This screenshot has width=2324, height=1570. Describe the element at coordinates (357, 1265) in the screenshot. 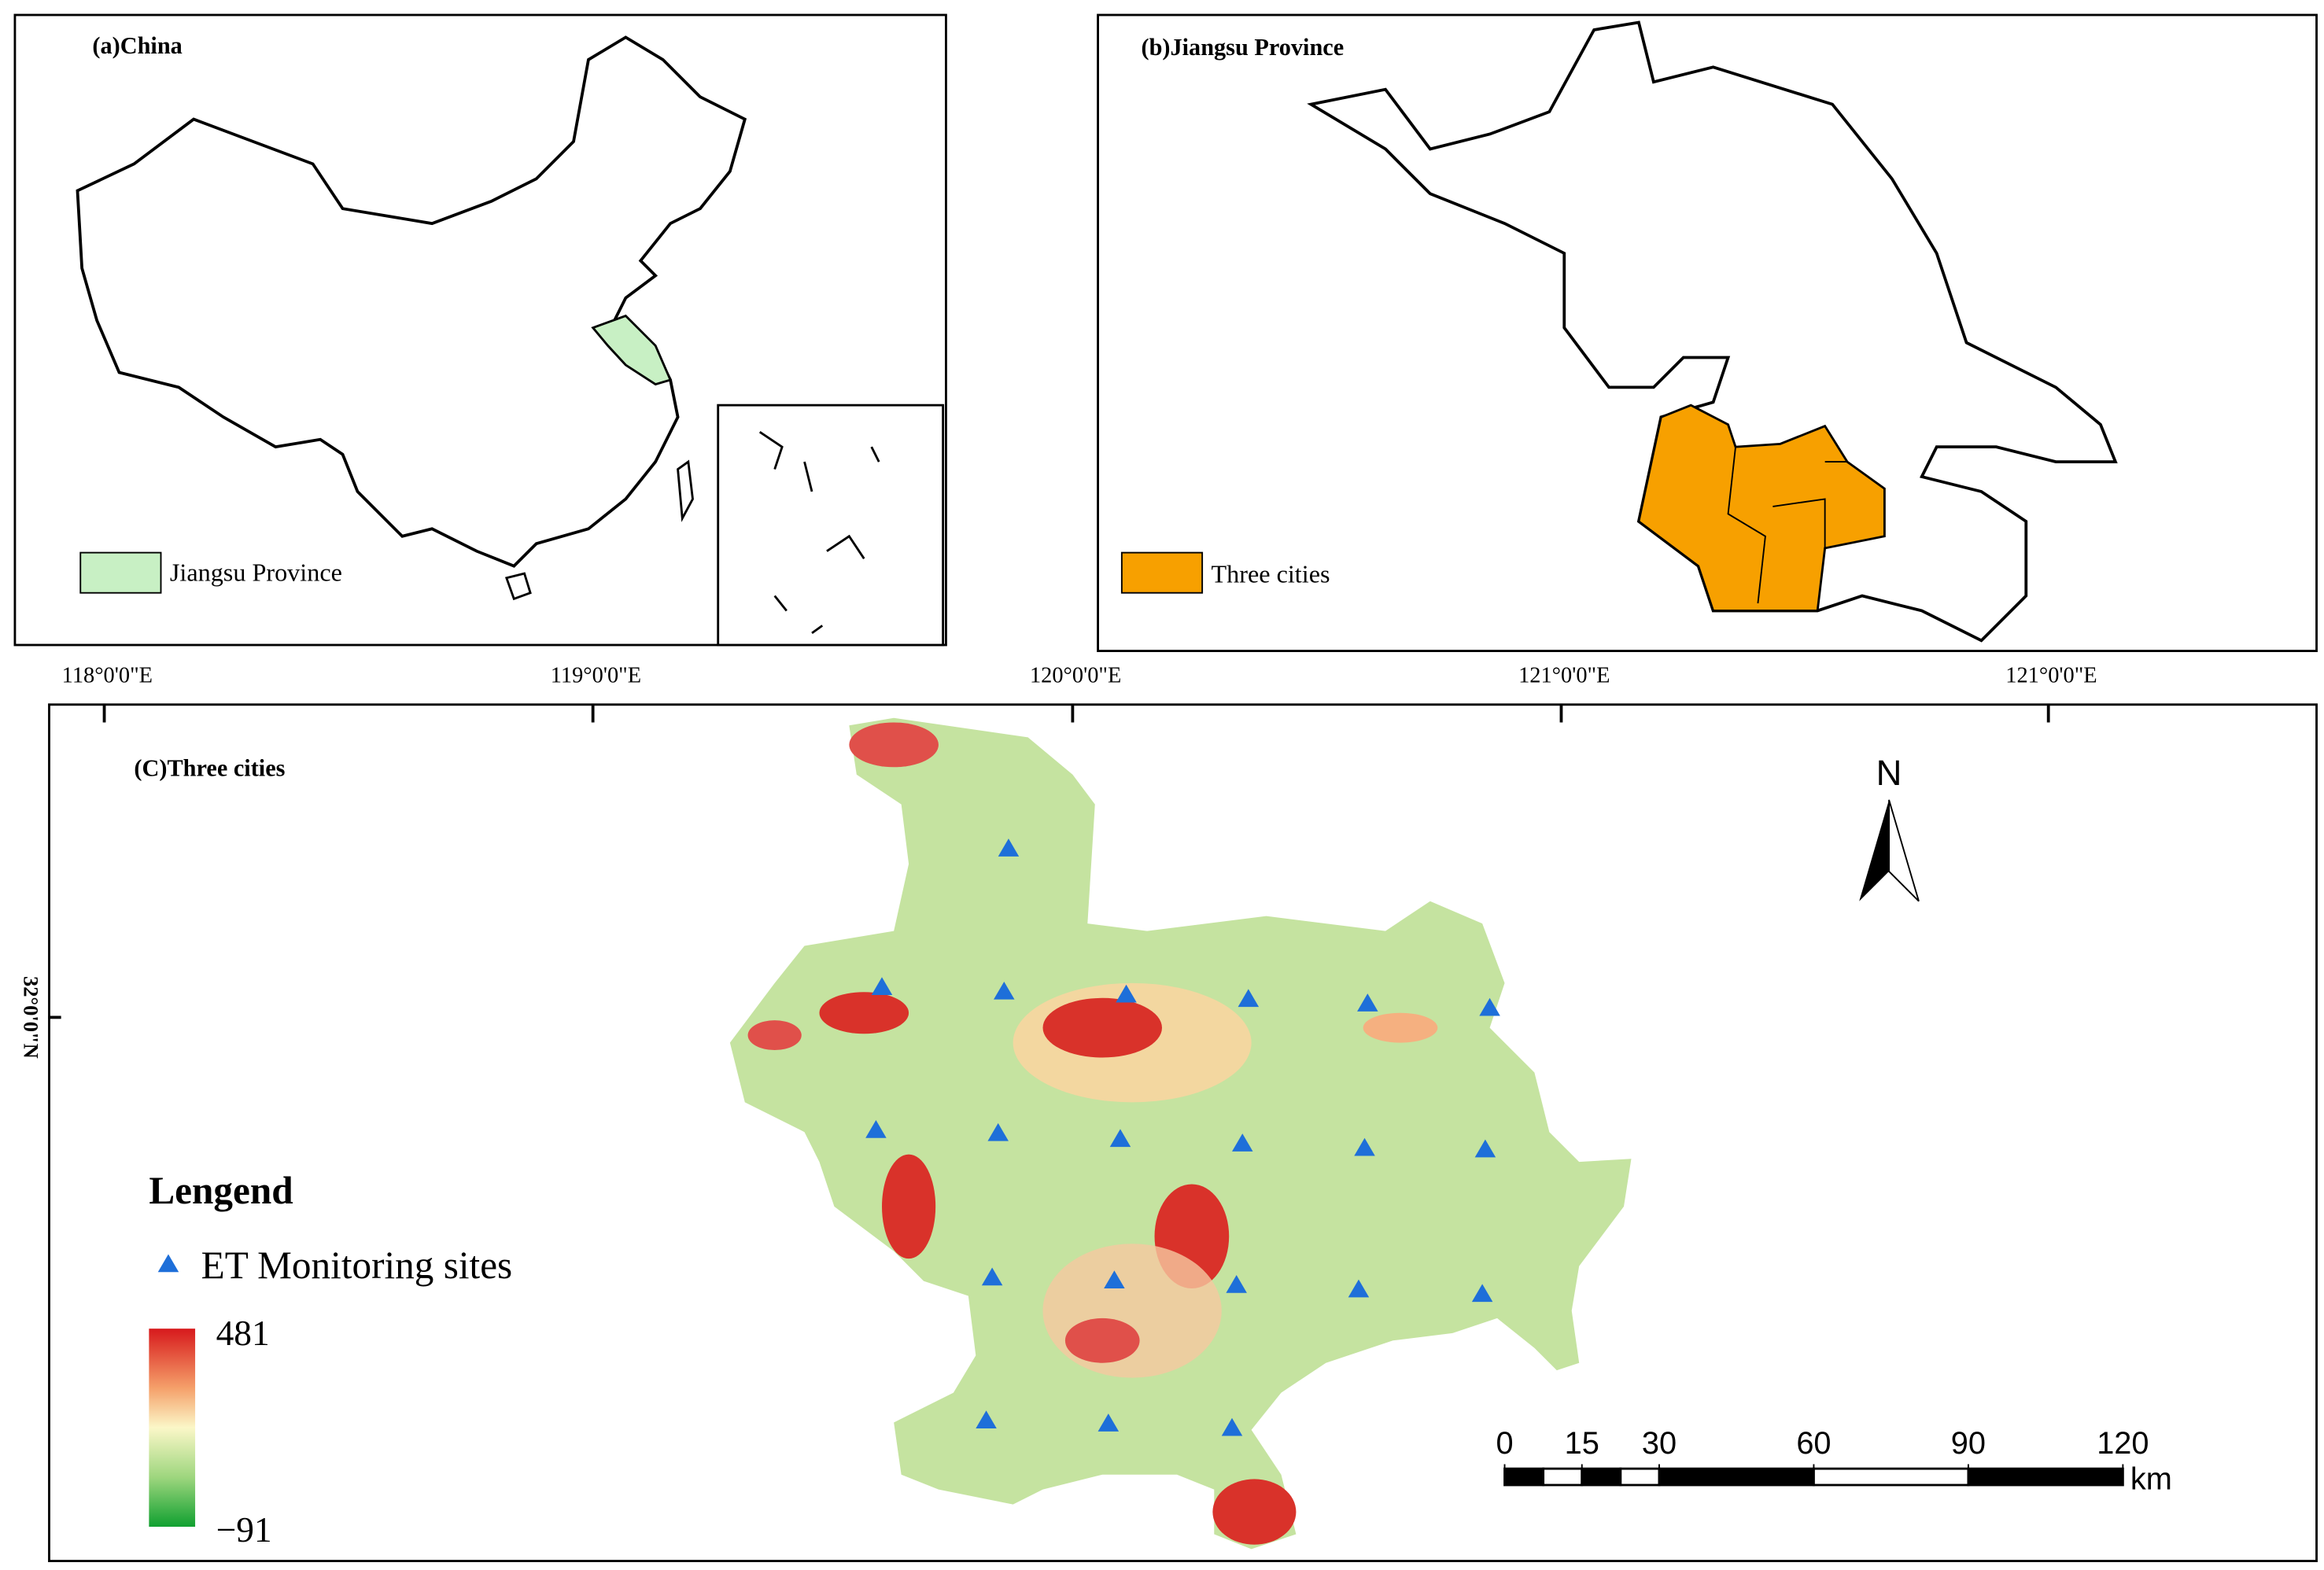

I see `legend-label: ET Monitoring sites` at that location.